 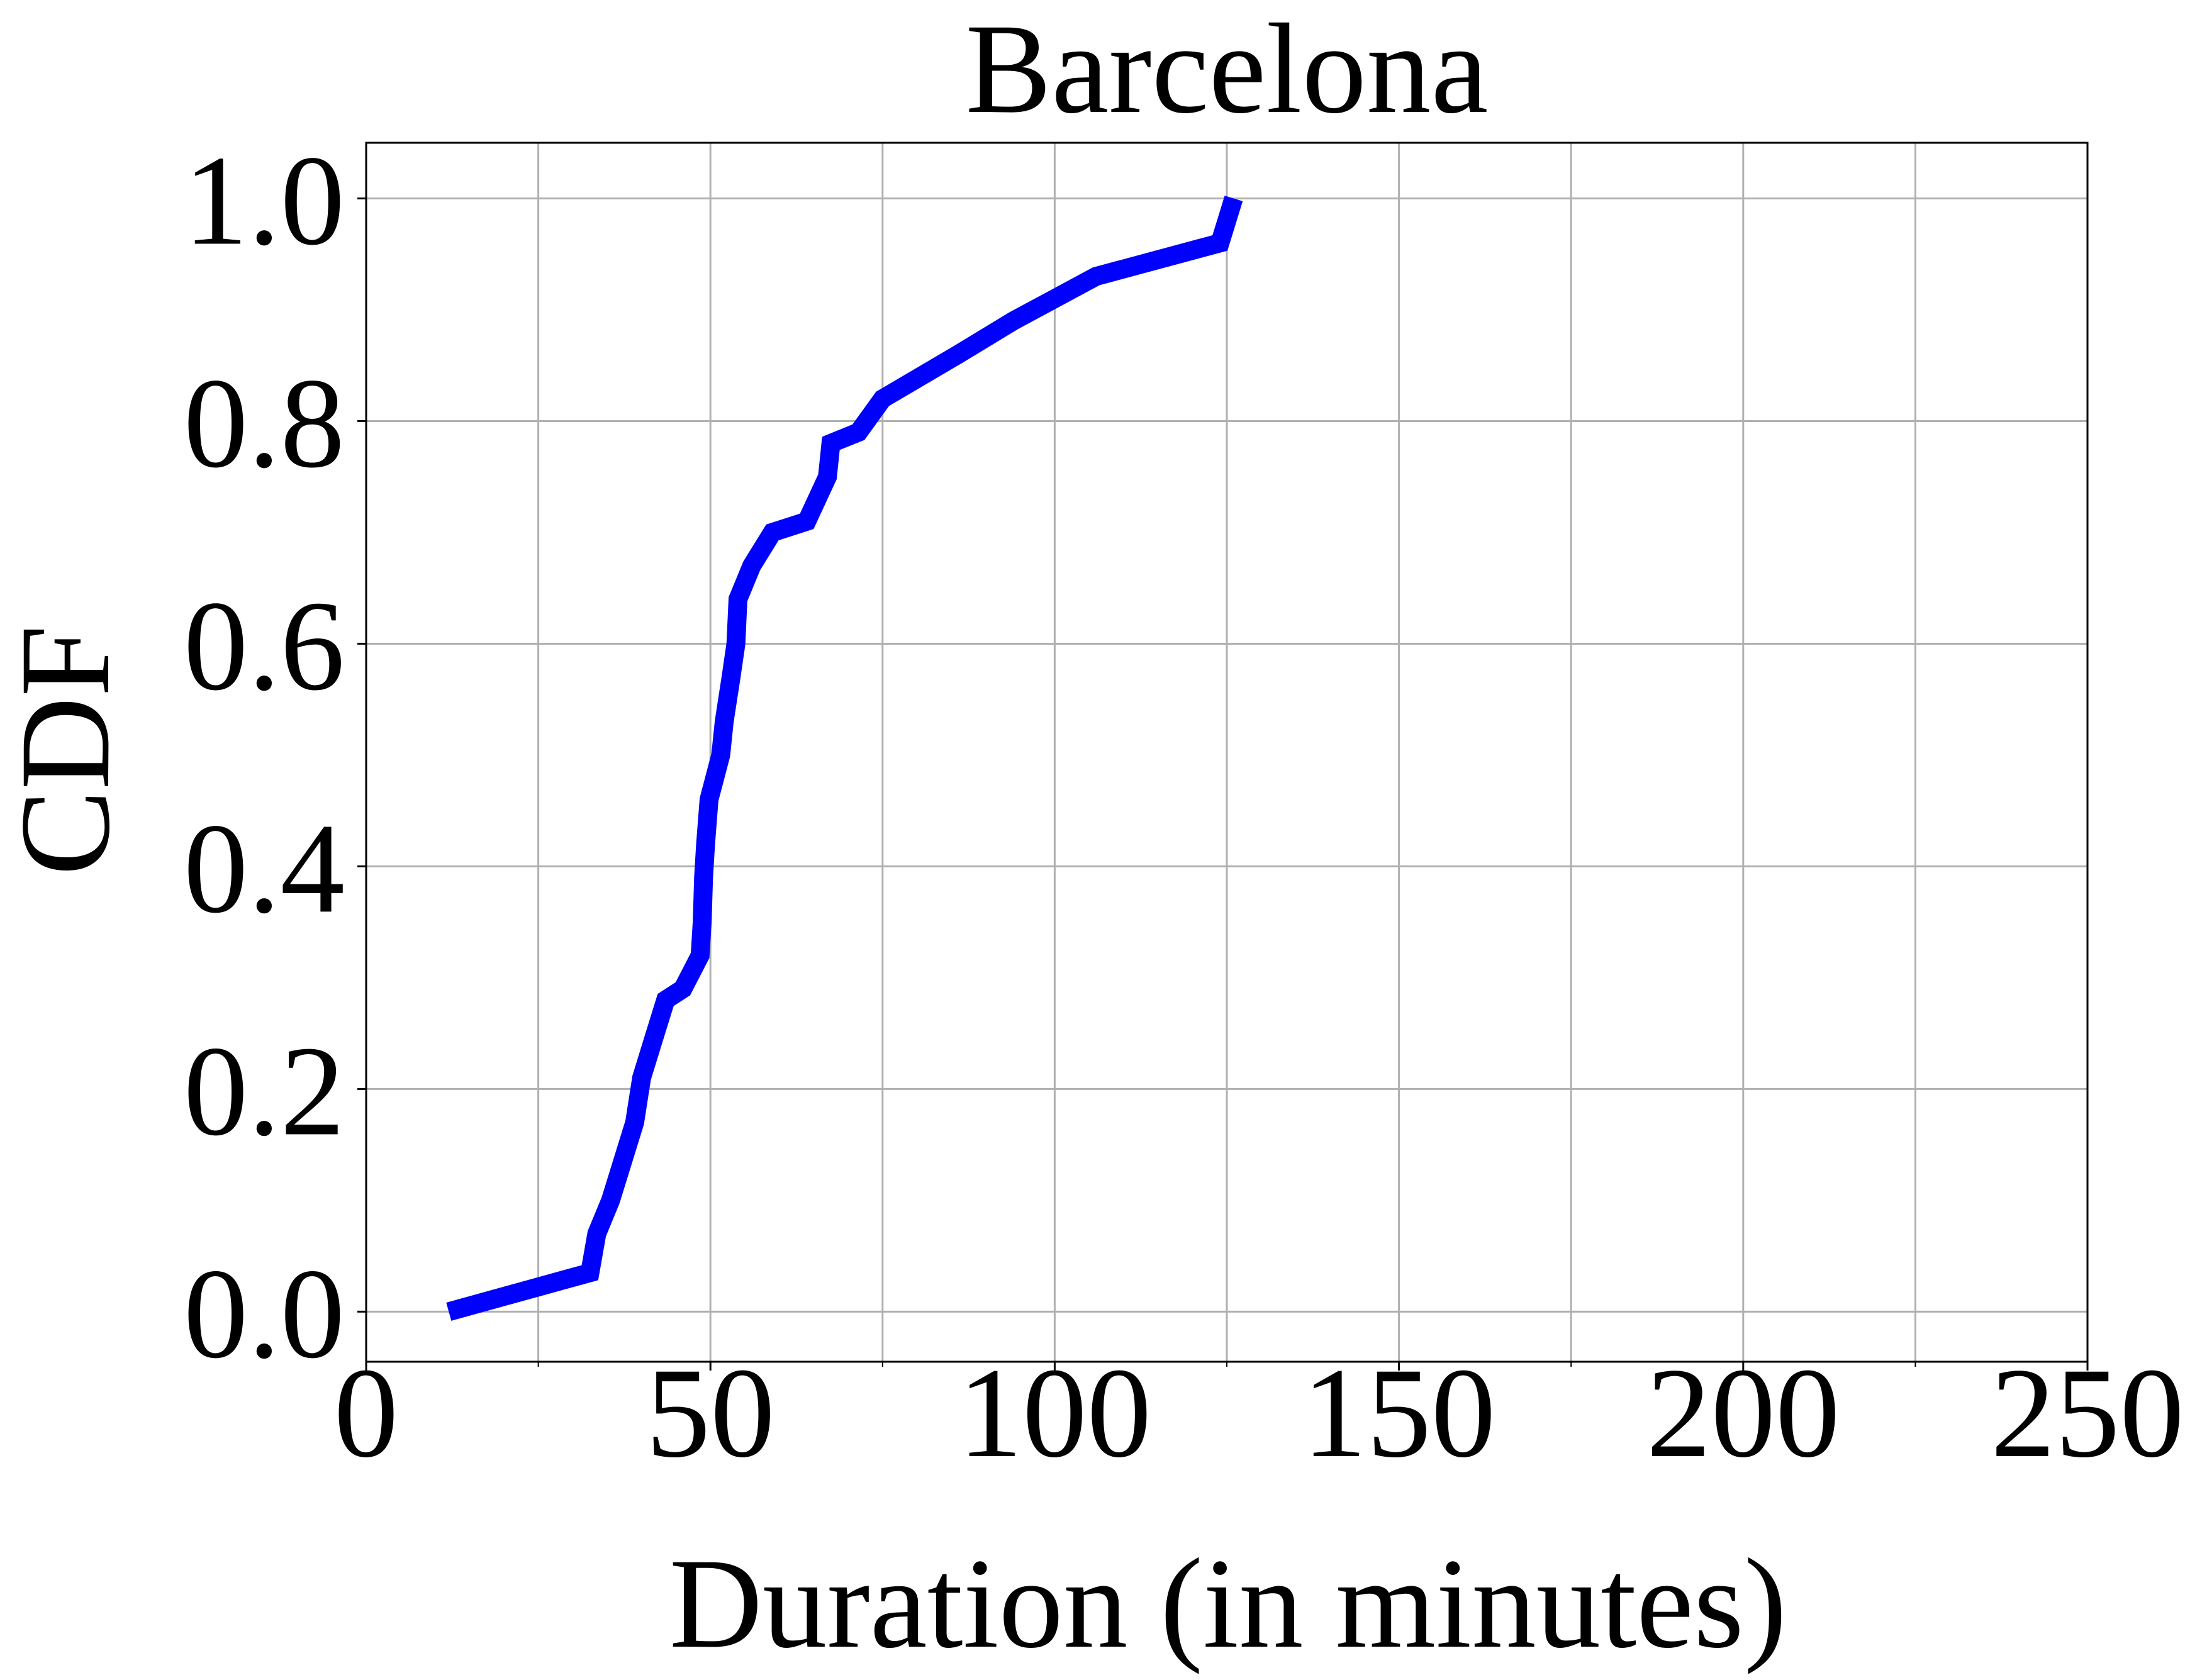 I want to click on y-tick-label: 0.8, so click(x=264, y=423).